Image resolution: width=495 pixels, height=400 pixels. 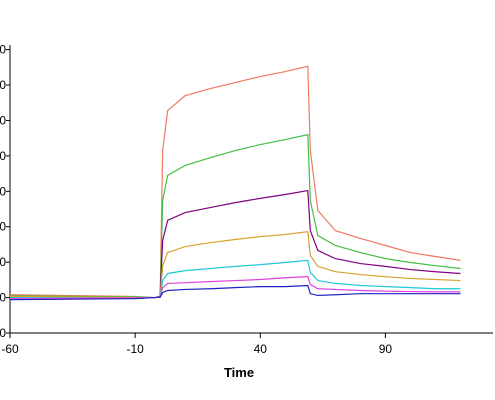 What do you see at coordinates (3, 298) in the screenshot?
I see `y-tick-label: 0` at bounding box center [3, 298].